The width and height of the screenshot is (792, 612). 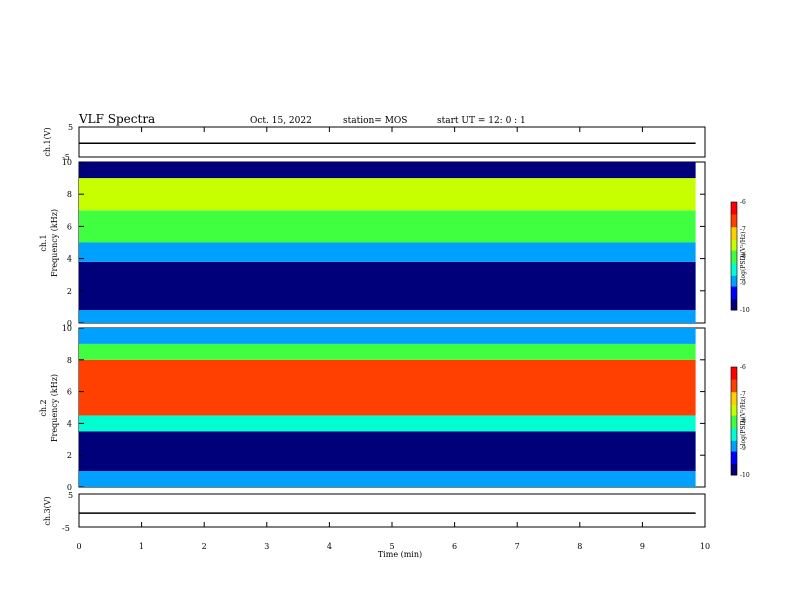 I want to click on ch2-spec-ytick-label-5: 10, so click(x=67, y=328).